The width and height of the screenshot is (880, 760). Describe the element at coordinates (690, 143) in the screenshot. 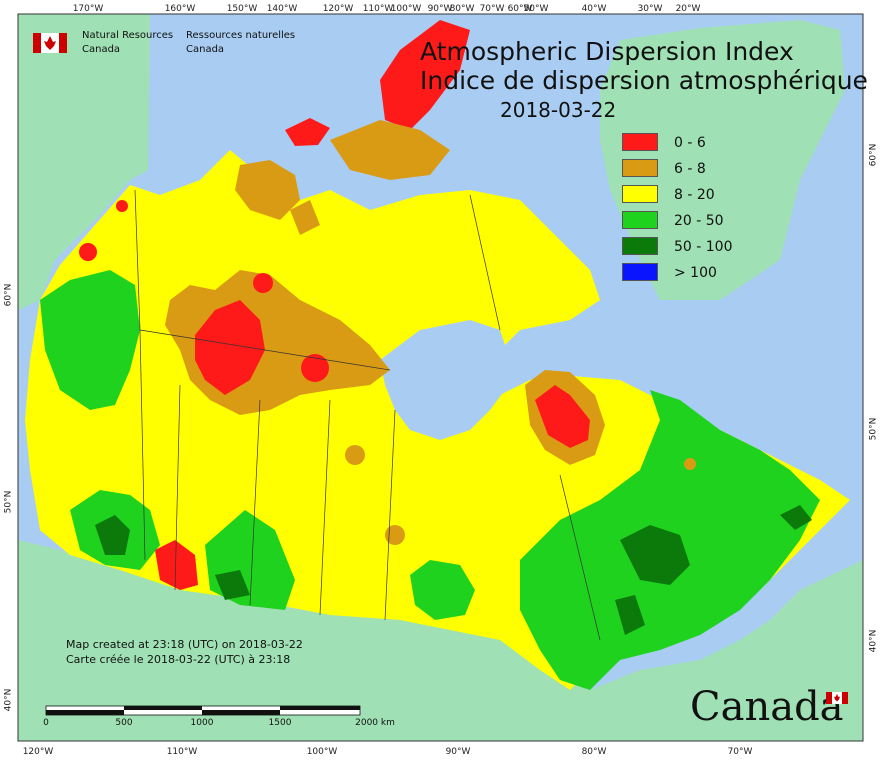

I see `legend-label: 0 - 6` at that location.